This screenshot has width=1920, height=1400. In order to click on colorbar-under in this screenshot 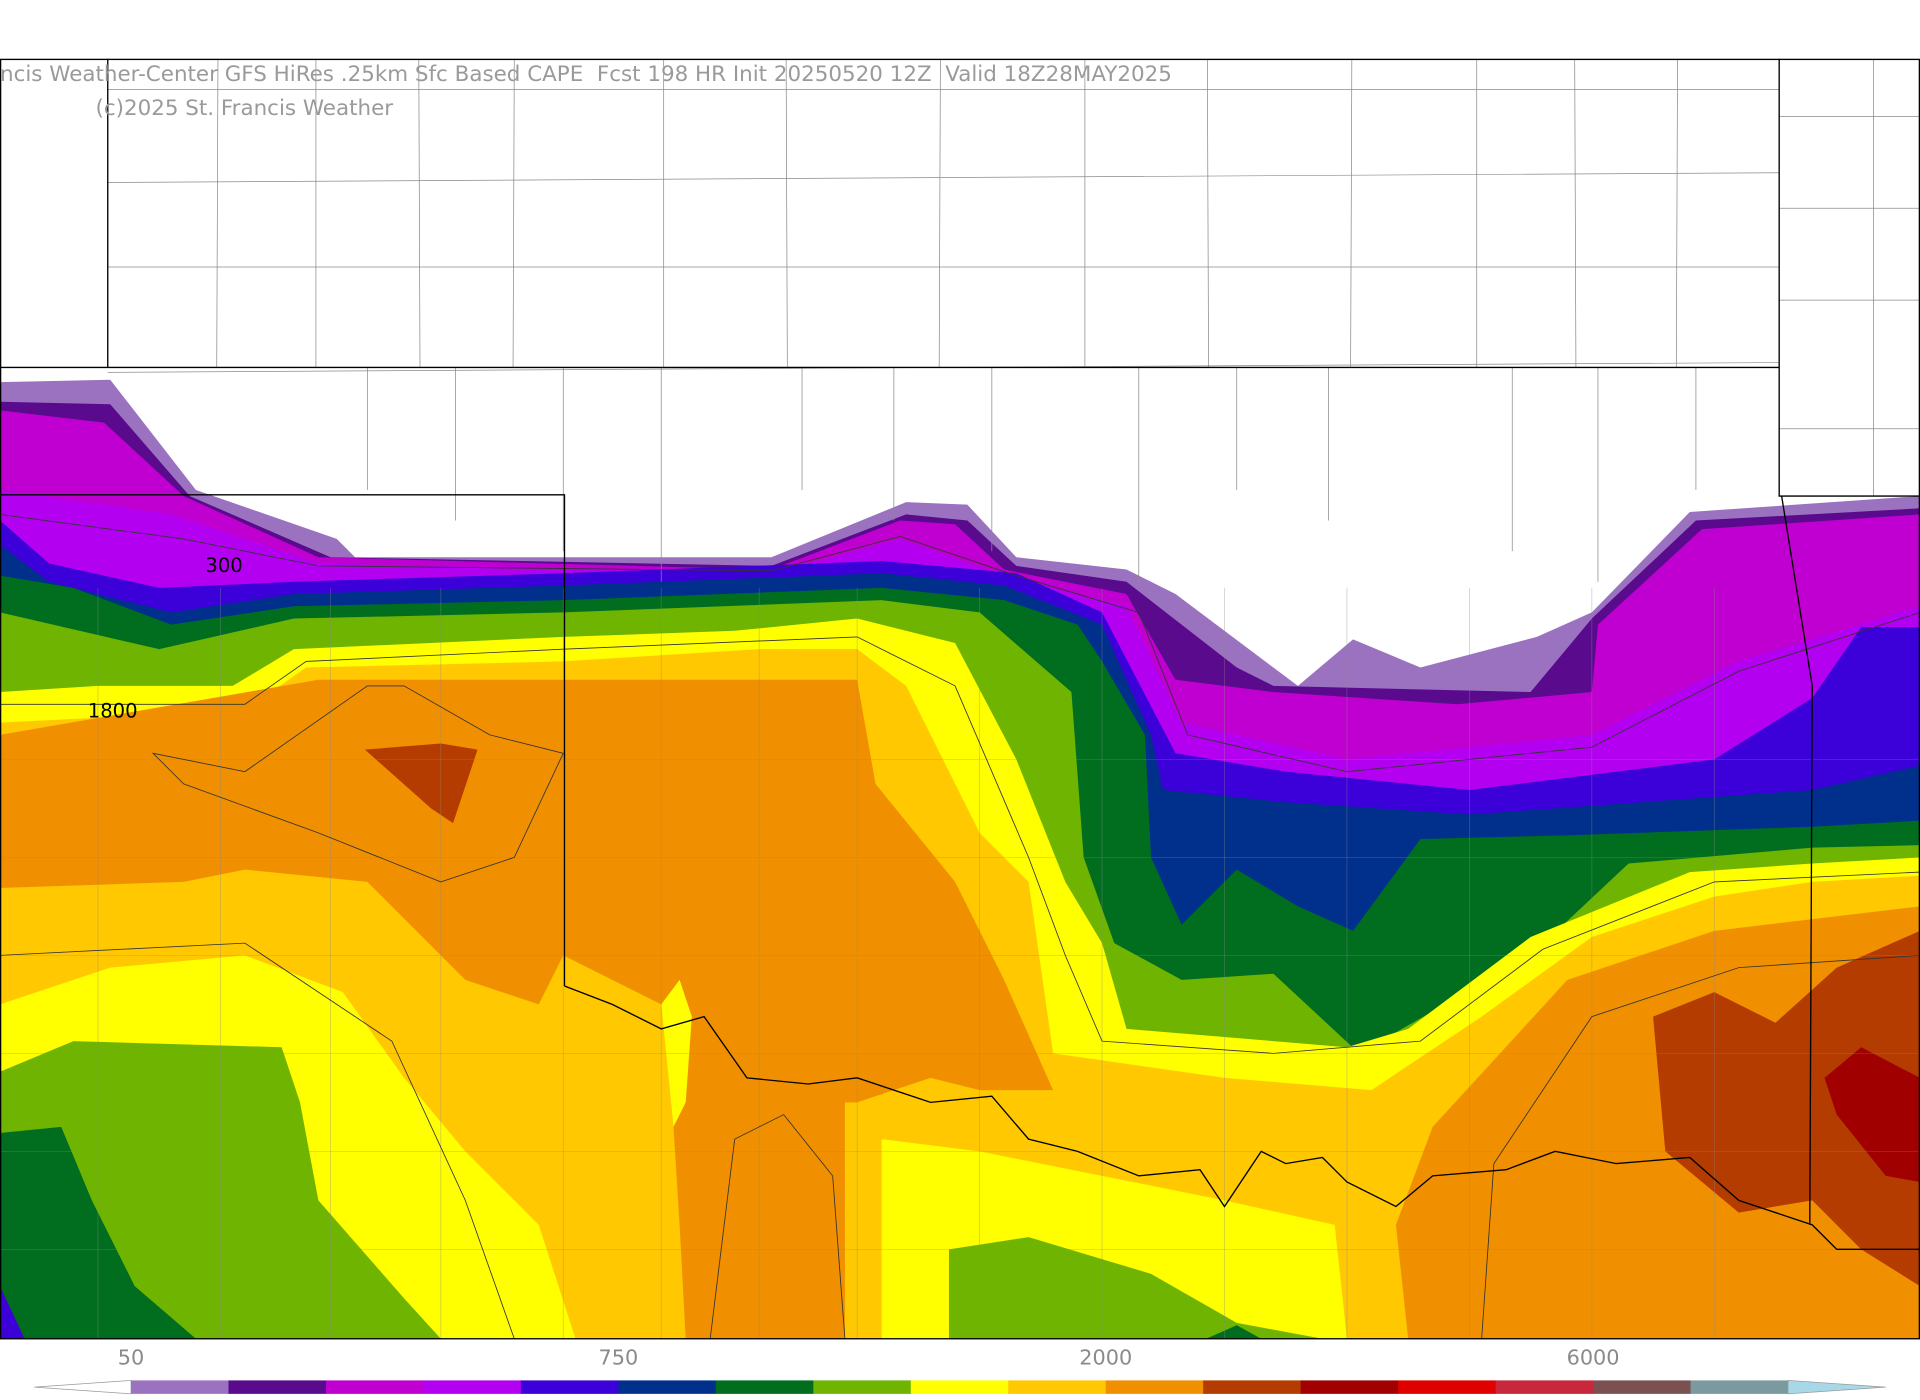, I will do `click(83, 1387)`.